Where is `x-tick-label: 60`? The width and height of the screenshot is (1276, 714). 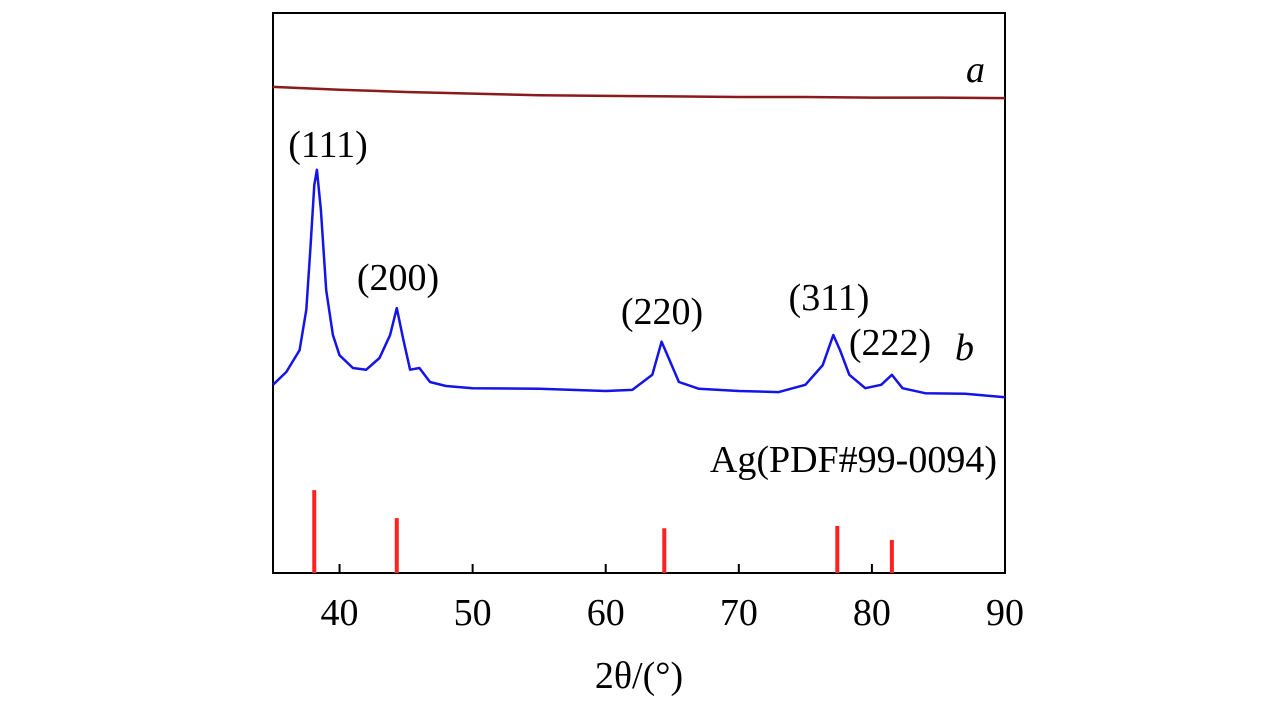 x-tick-label: 60 is located at coordinates (606, 613).